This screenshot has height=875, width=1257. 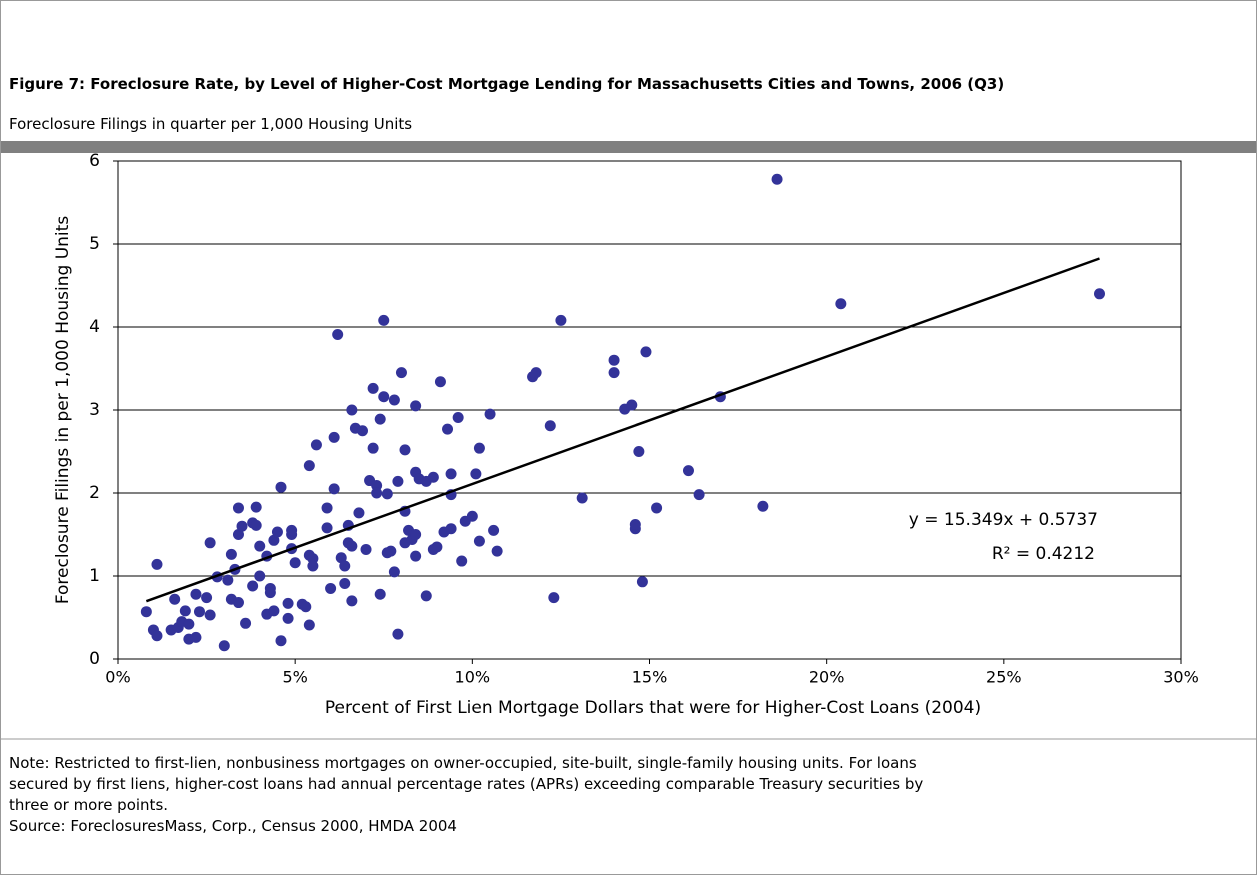 What do you see at coordinates (1003, 520) in the screenshot?
I see `trendline-equation: y = 15.349x + 0.5737` at bounding box center [1003, 520].